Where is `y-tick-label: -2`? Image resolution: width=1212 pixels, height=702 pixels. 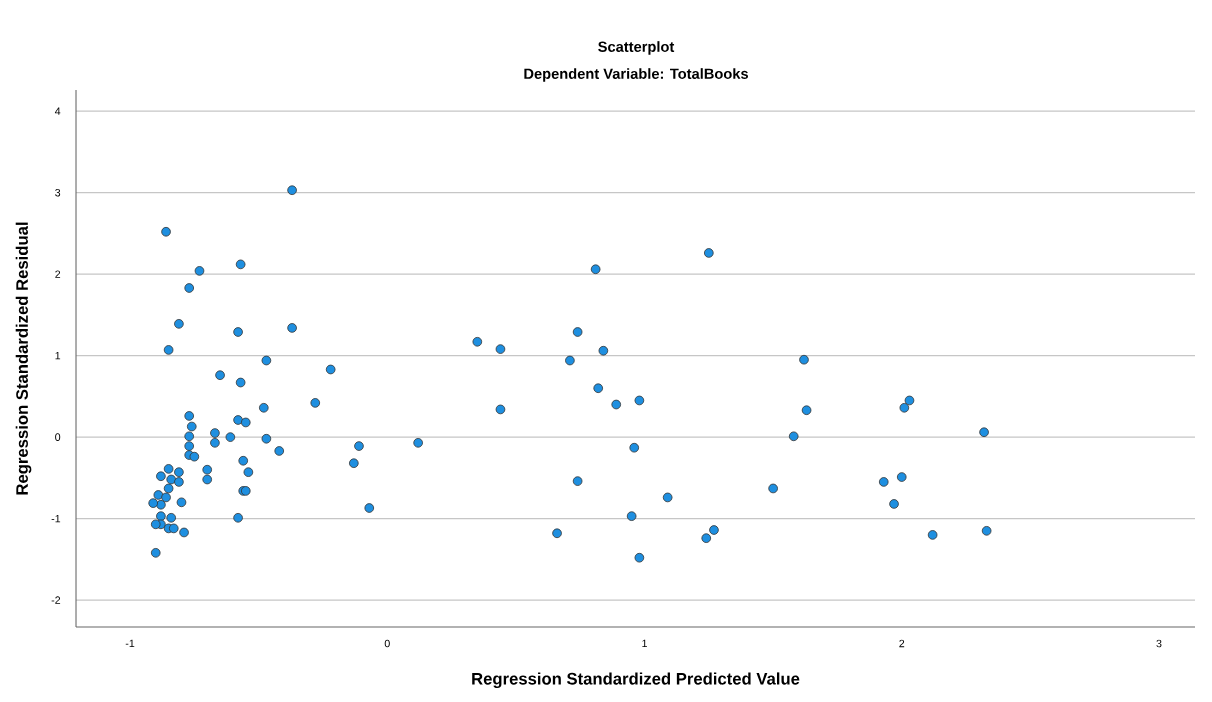 y-tick-label: -2 is located at coordinates (56, 600).